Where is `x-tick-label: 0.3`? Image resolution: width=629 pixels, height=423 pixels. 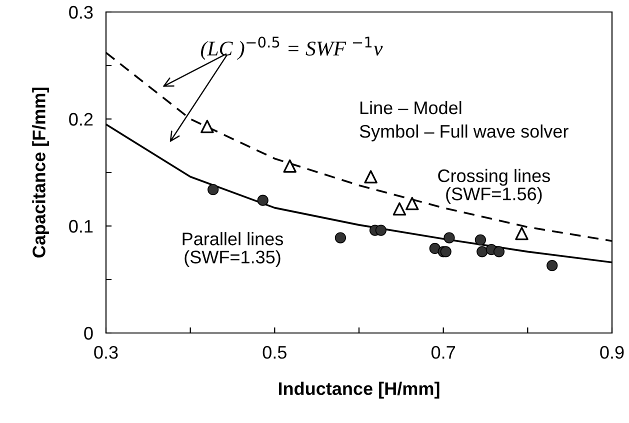 x-tick-label: 0.3 is located at coordinates (106, 352).